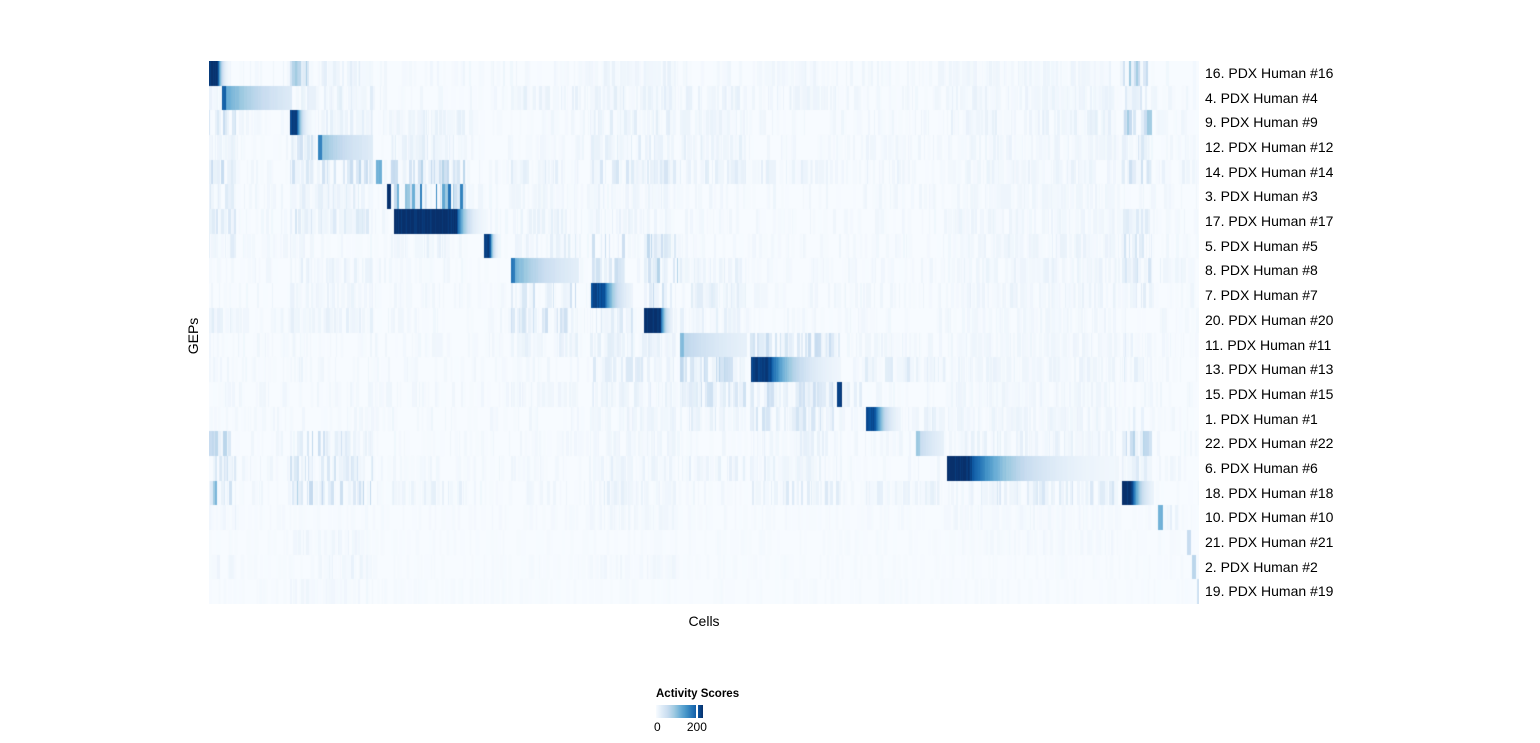 The height and width of the screenshot is (743, 1540). What do you see at coordinates (1269, 393) in the screenshot?
I see `row-label: 15. PDX Human #15` at bounding box center [1269, 393].